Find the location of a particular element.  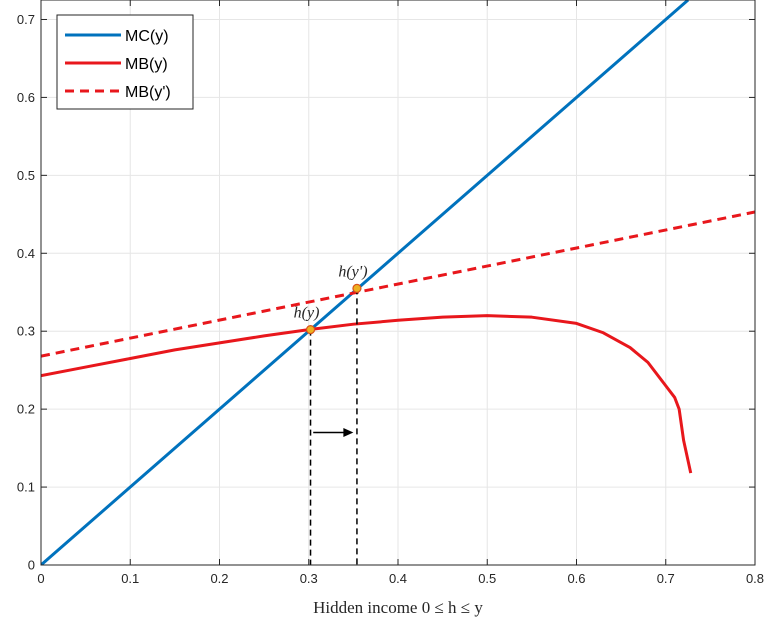

legend-label-2: MB(y') is located at coordinates (148, 92).